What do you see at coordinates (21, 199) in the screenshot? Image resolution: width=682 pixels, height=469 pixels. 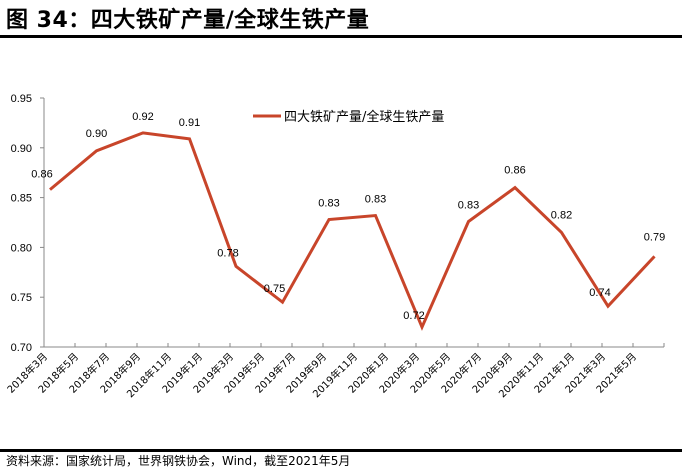 I see `y-tick-label: 0.85` at bounding box center [21, 199].